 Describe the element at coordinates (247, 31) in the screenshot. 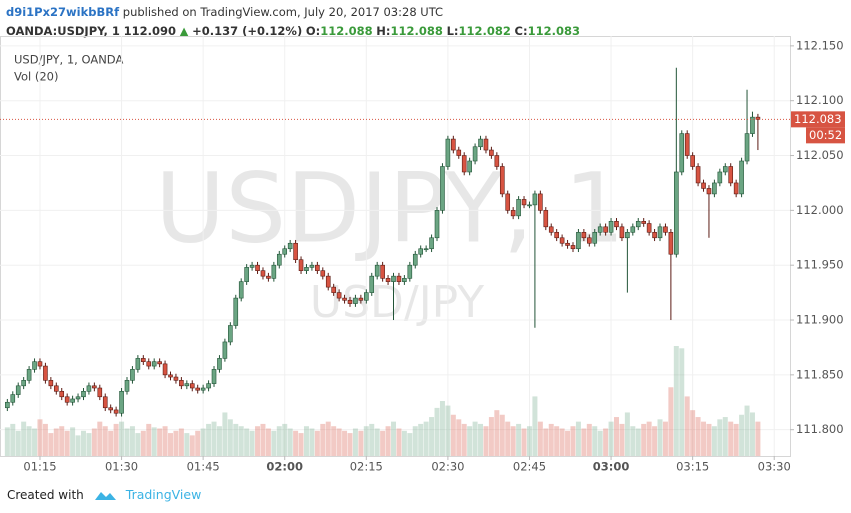

I see `change: +0.137 (+0.12%)` at that location.